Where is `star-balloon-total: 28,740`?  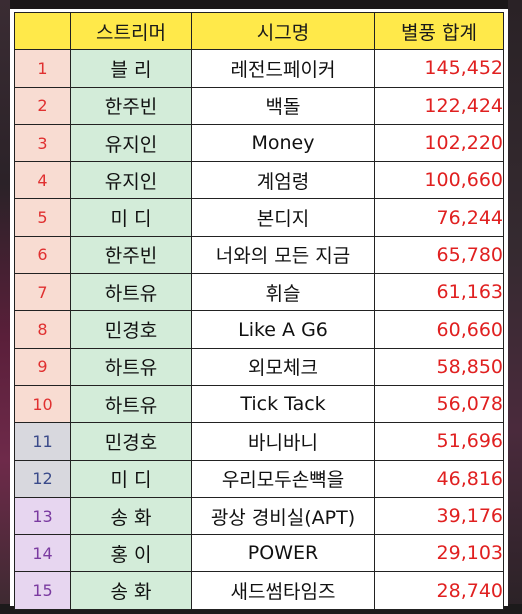 star-balloon-total: 28,740 is located at coordinates (439, 590).